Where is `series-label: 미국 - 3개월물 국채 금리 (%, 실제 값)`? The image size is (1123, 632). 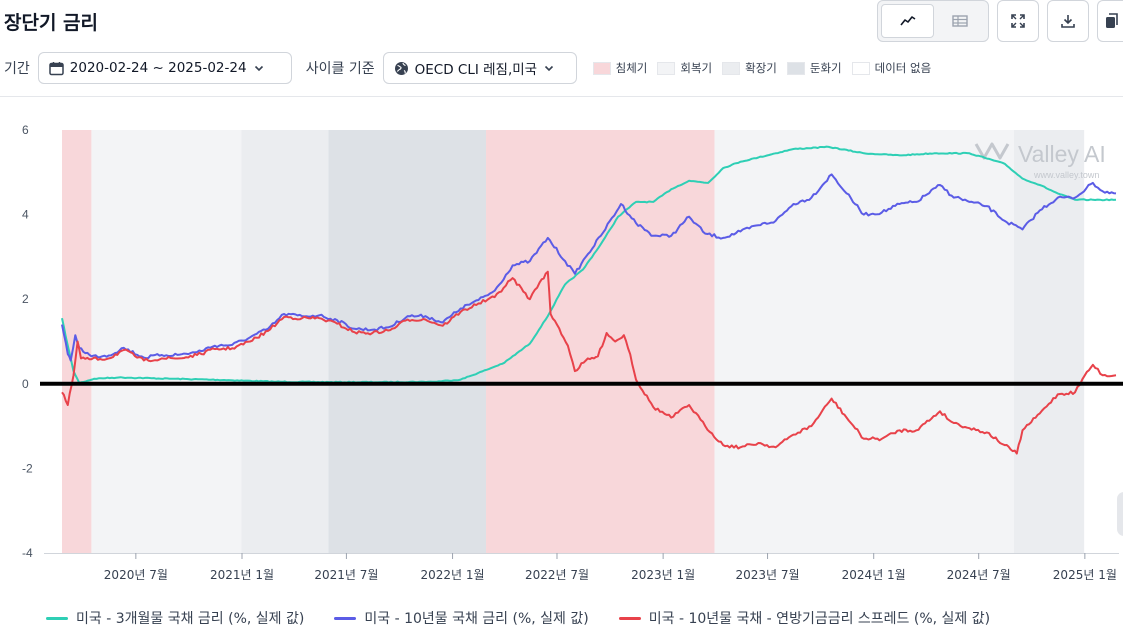
series-label: 미국 - 3개월물 국채 금리 (%, 실제 값) is located at coordinates (190, 619).